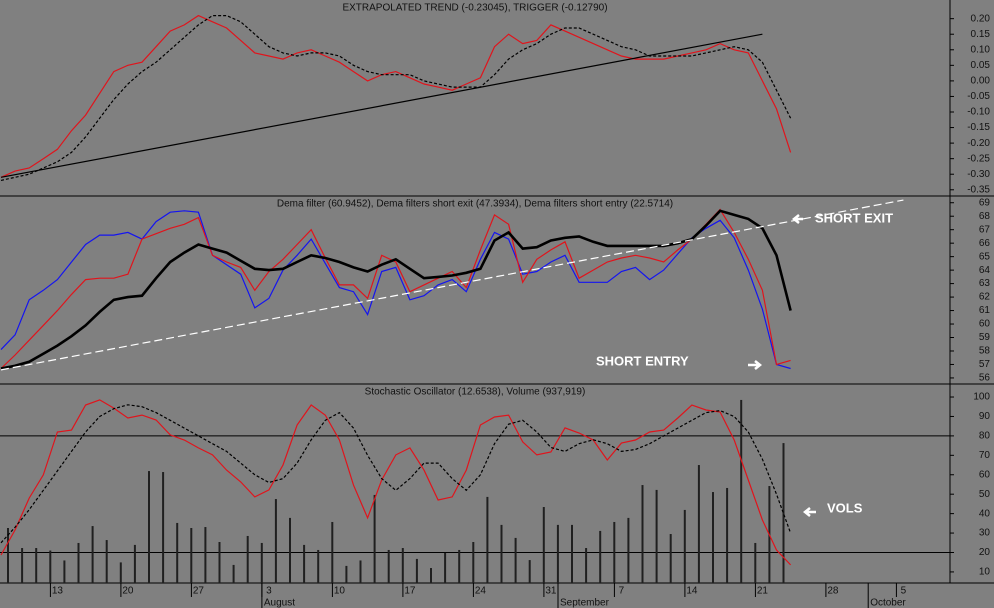 This screenshot has width=994, height=608. I want to click on x-tick-label: 10, so click(340, 591).